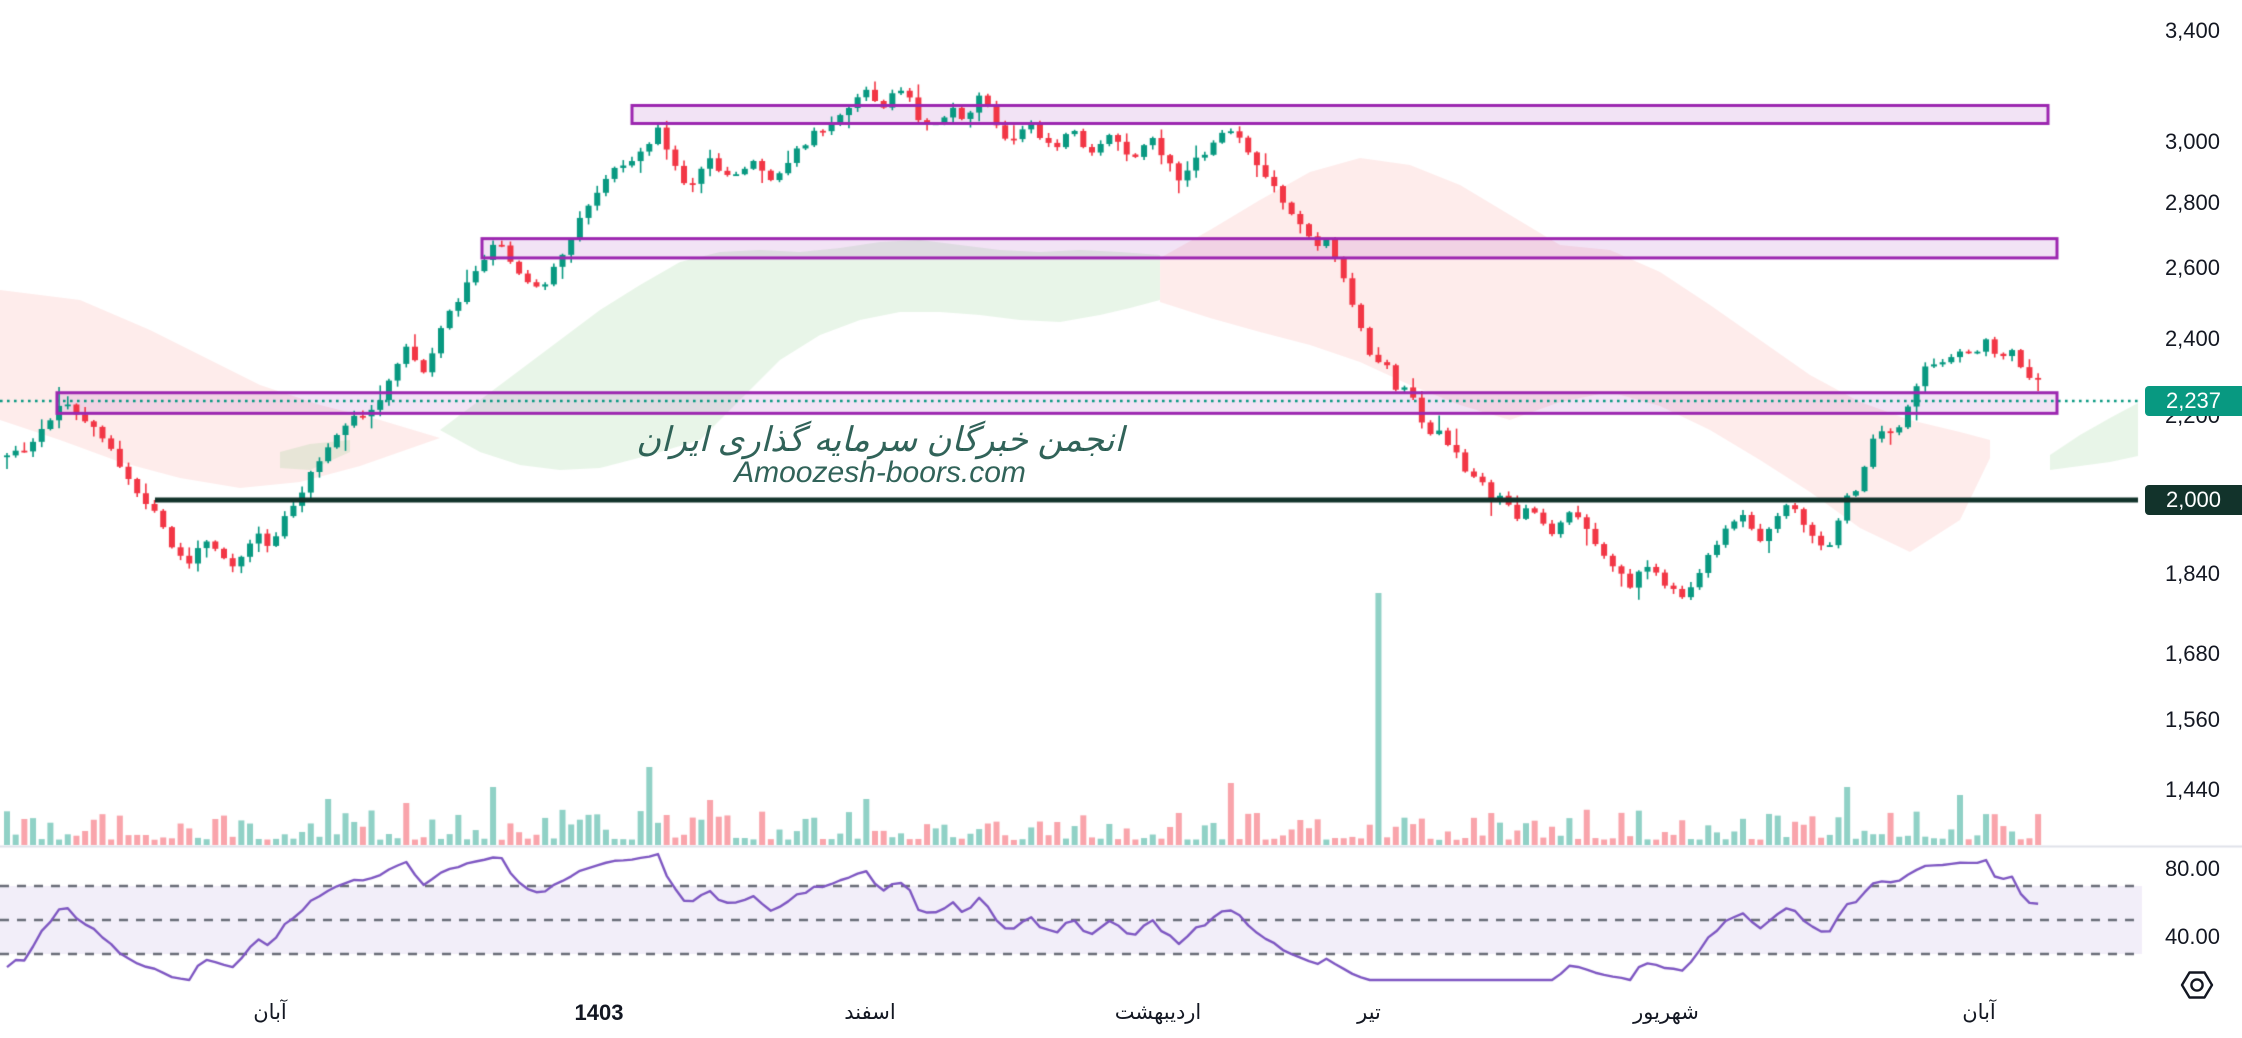 The width and height of the screenshot is (2242, 1038). Describe the element at coordinates (2192, 936) in the screenshot. I see `rsi-axis-tick: 40.00` at that location.